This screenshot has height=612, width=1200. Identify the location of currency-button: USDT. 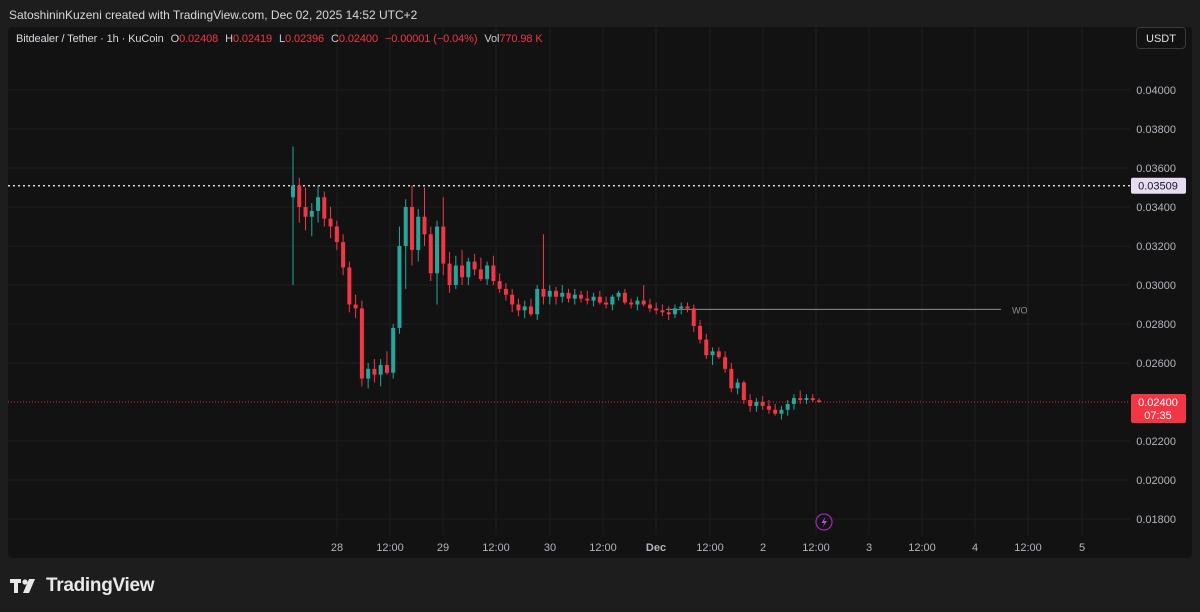
(1161, 38).